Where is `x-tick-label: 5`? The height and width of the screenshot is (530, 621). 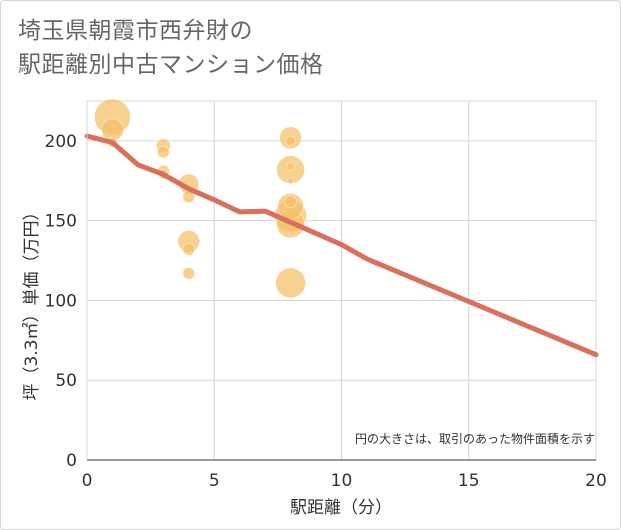 x-tick-label: 5 is located at coordinates (214, 481).